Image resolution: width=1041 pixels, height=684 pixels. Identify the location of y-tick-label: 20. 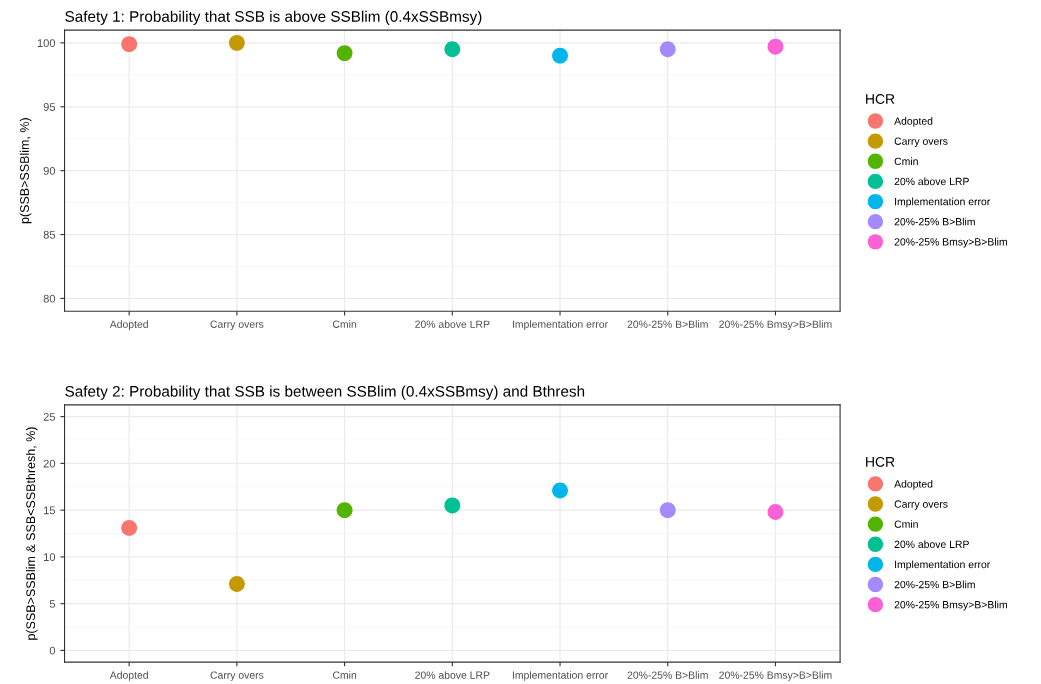
(49, 463).